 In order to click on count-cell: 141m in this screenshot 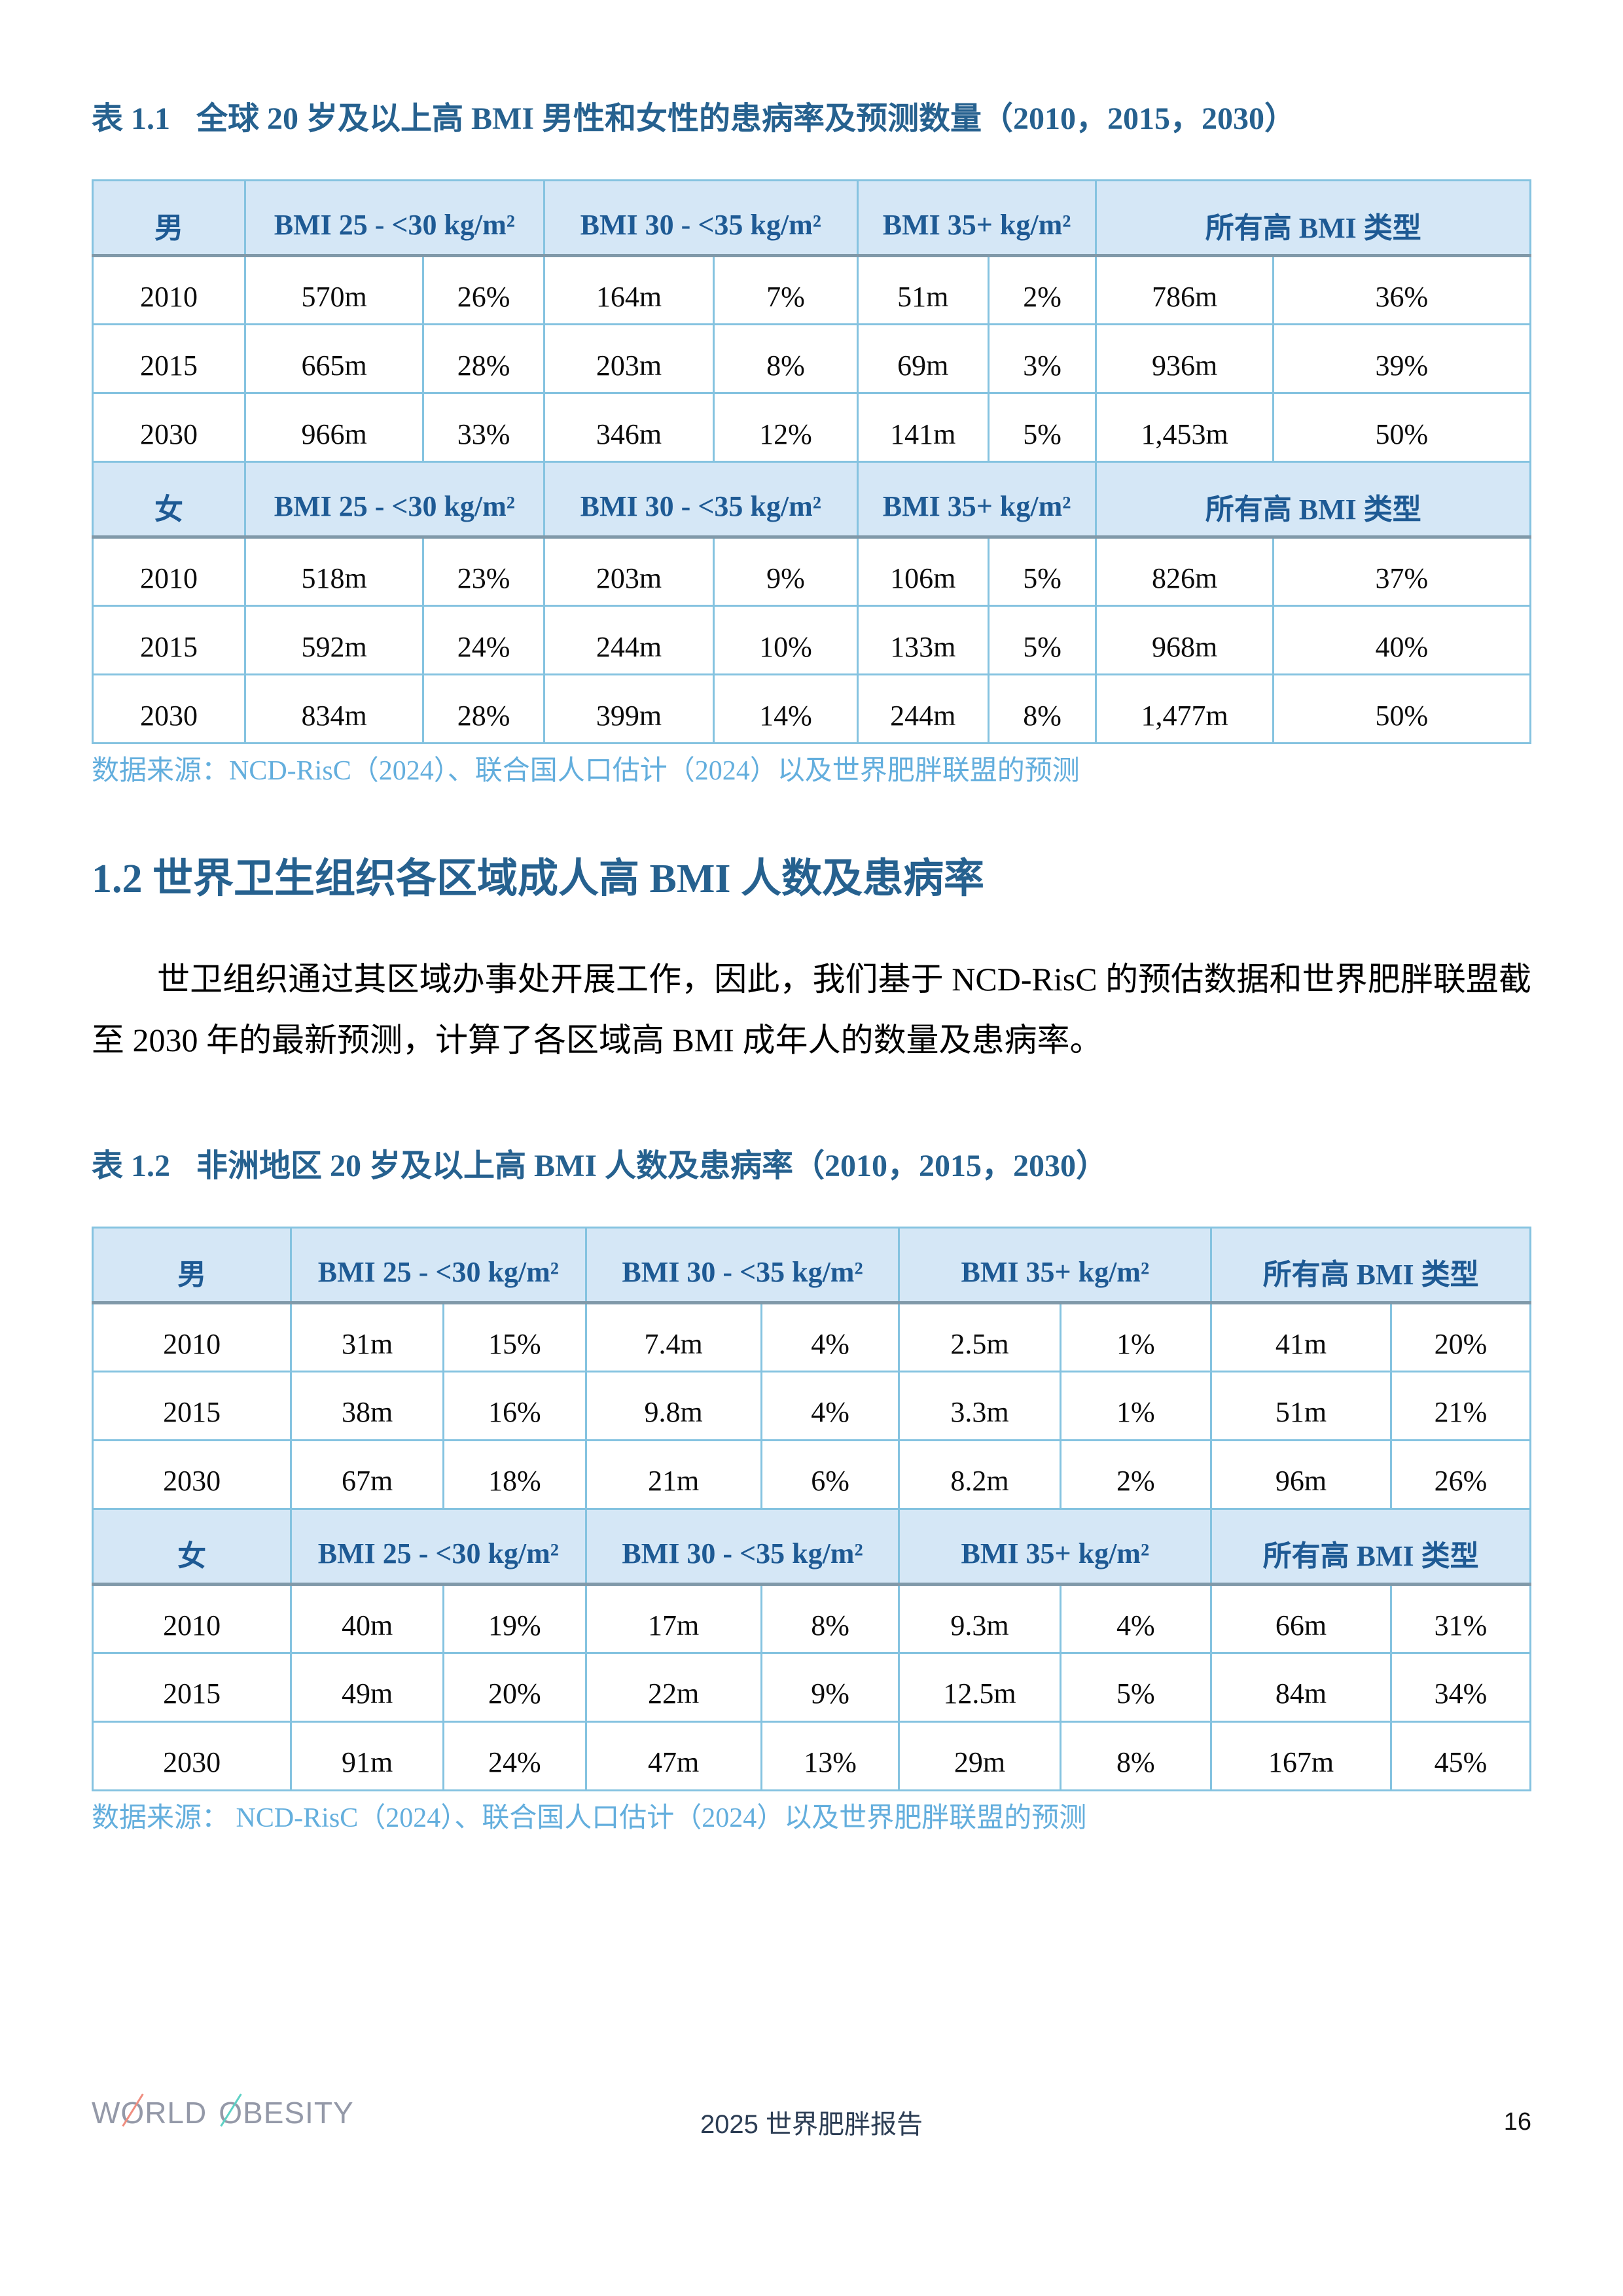, I will do `click(923, 427)`.